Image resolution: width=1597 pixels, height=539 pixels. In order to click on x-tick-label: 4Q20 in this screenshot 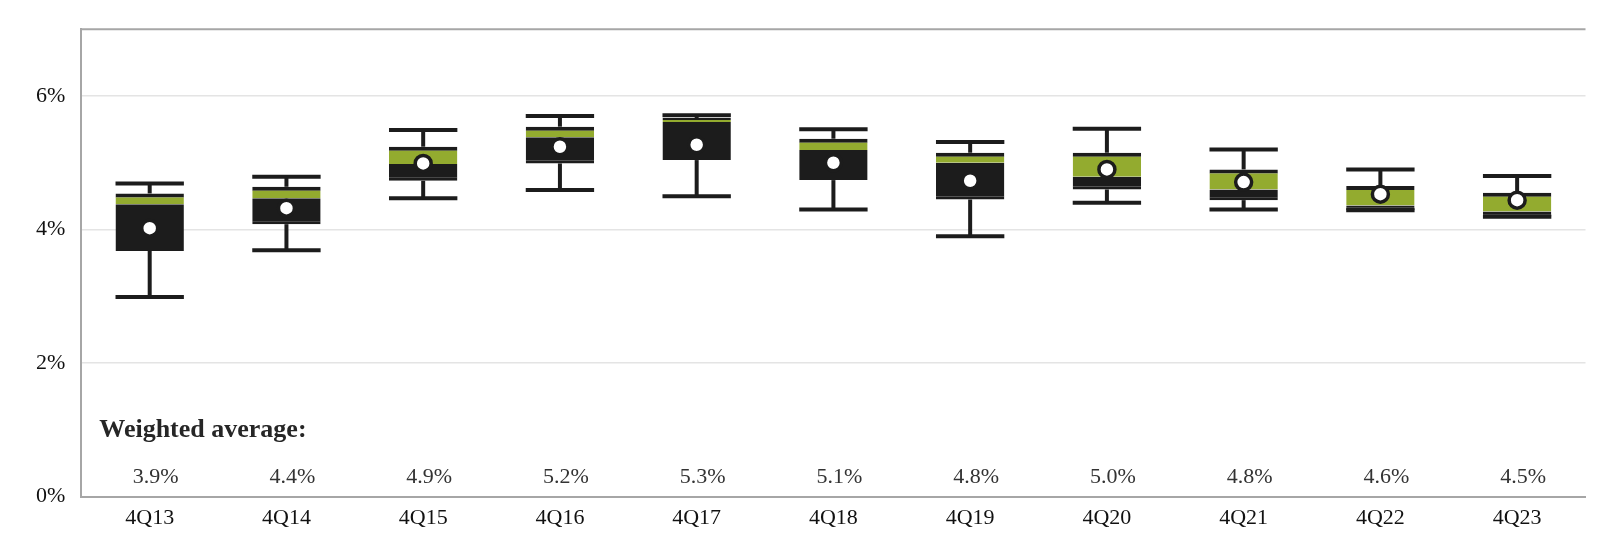, I will do `click(1107, 516)`.